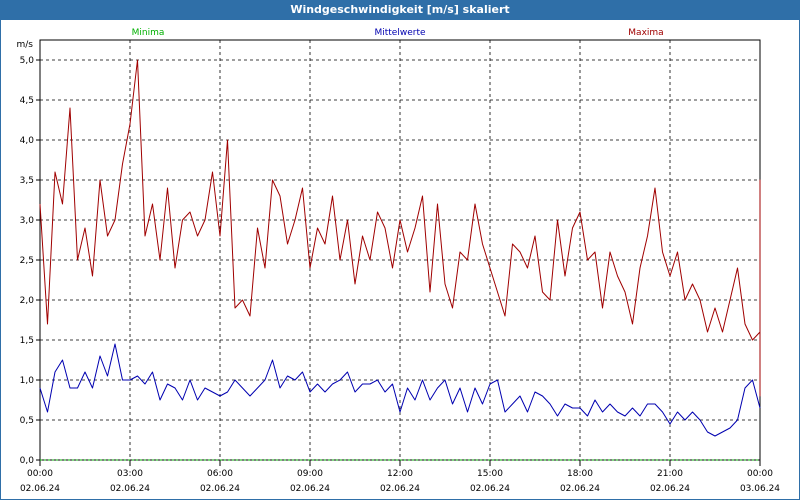 This screenshot has height=500, width=800. Describe the element at coordinates (27, 261) in the screenshot. I see `y-tick-label: 2,5` at that location.